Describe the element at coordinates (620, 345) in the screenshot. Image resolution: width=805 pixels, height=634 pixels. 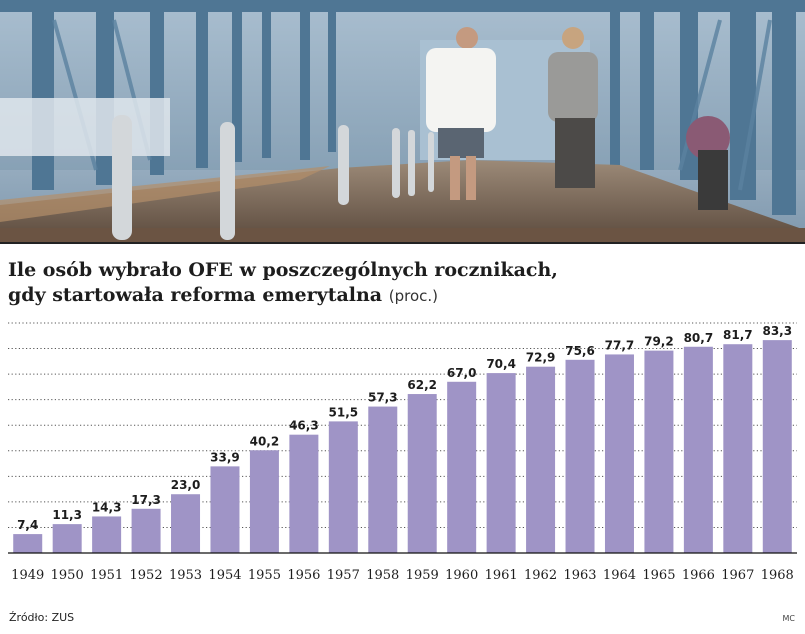
I see `value-label-1964: 77,7` at that location.